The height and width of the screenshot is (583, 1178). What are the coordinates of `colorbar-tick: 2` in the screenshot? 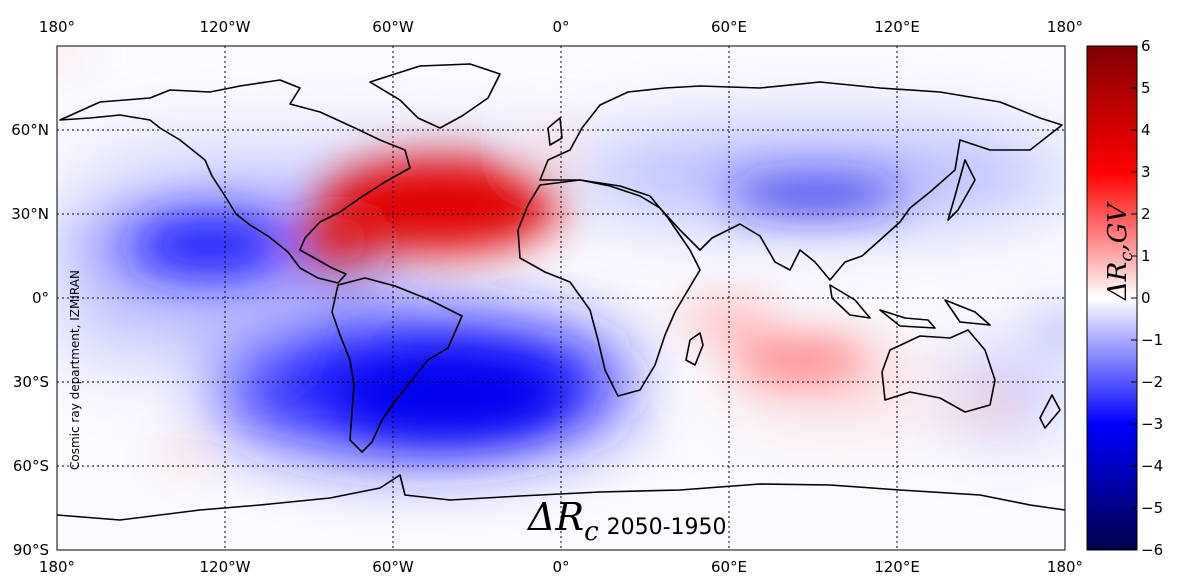 It's located at (1146, 214).